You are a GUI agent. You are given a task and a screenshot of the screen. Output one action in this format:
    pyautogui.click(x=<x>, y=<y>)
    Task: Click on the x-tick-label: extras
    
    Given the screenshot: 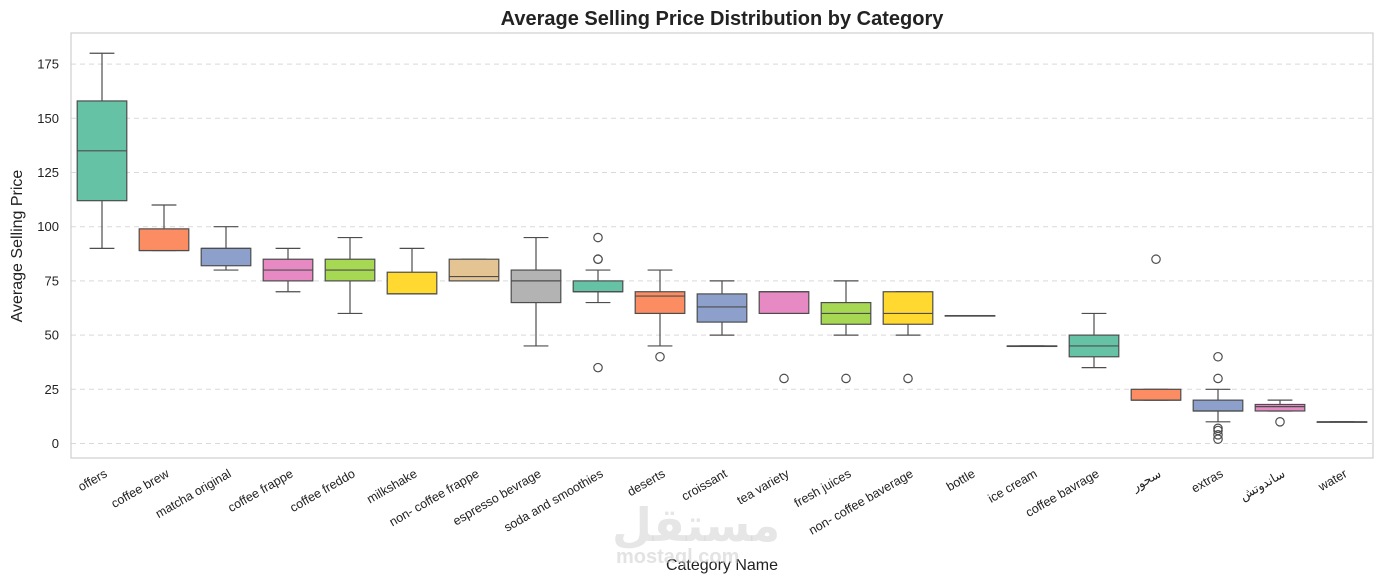 What is the action you would take?
    pyautogui.click(x=1207, y=480)
    